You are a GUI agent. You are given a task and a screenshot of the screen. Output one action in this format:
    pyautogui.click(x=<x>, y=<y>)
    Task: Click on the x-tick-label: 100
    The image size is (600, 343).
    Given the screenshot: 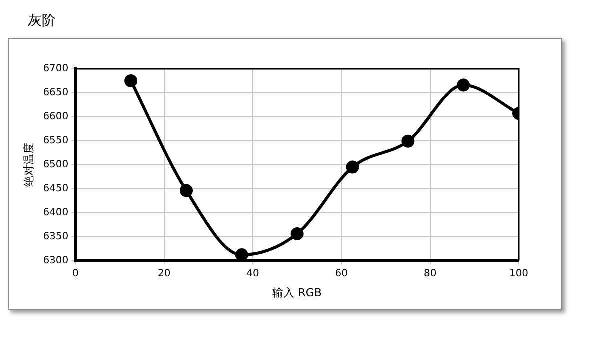 What is the action you would take?
    pyautogui.click(x=519, y=274)
    